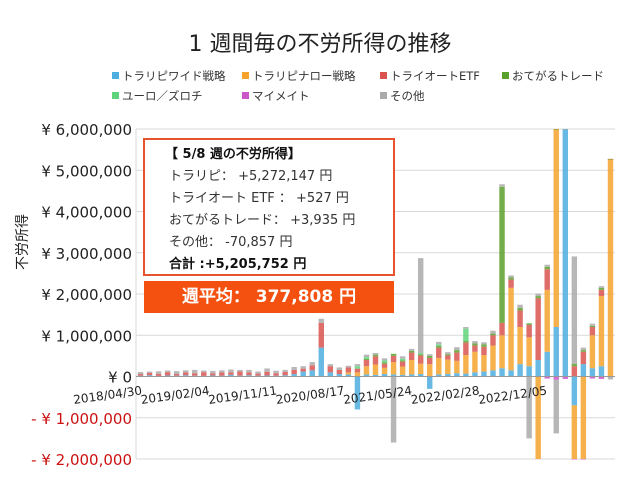 The width and height of the screenshot is (640, 480). I want to click on legend-item: トライオートETF, so click(430, 76).